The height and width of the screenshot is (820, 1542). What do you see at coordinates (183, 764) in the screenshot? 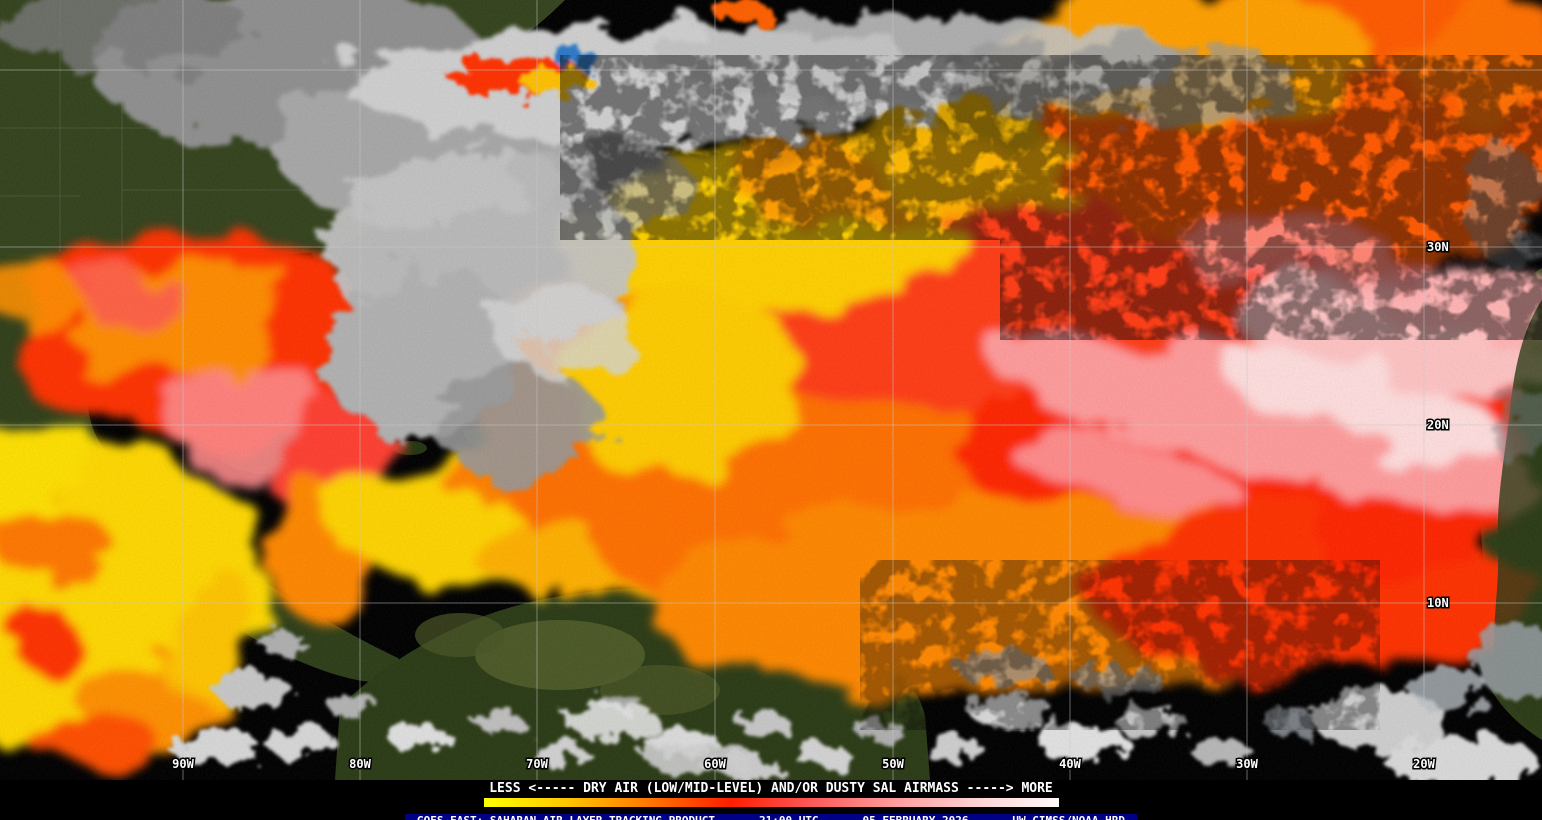
I see `lon-label: 90W` at bounding box center [183, 764].